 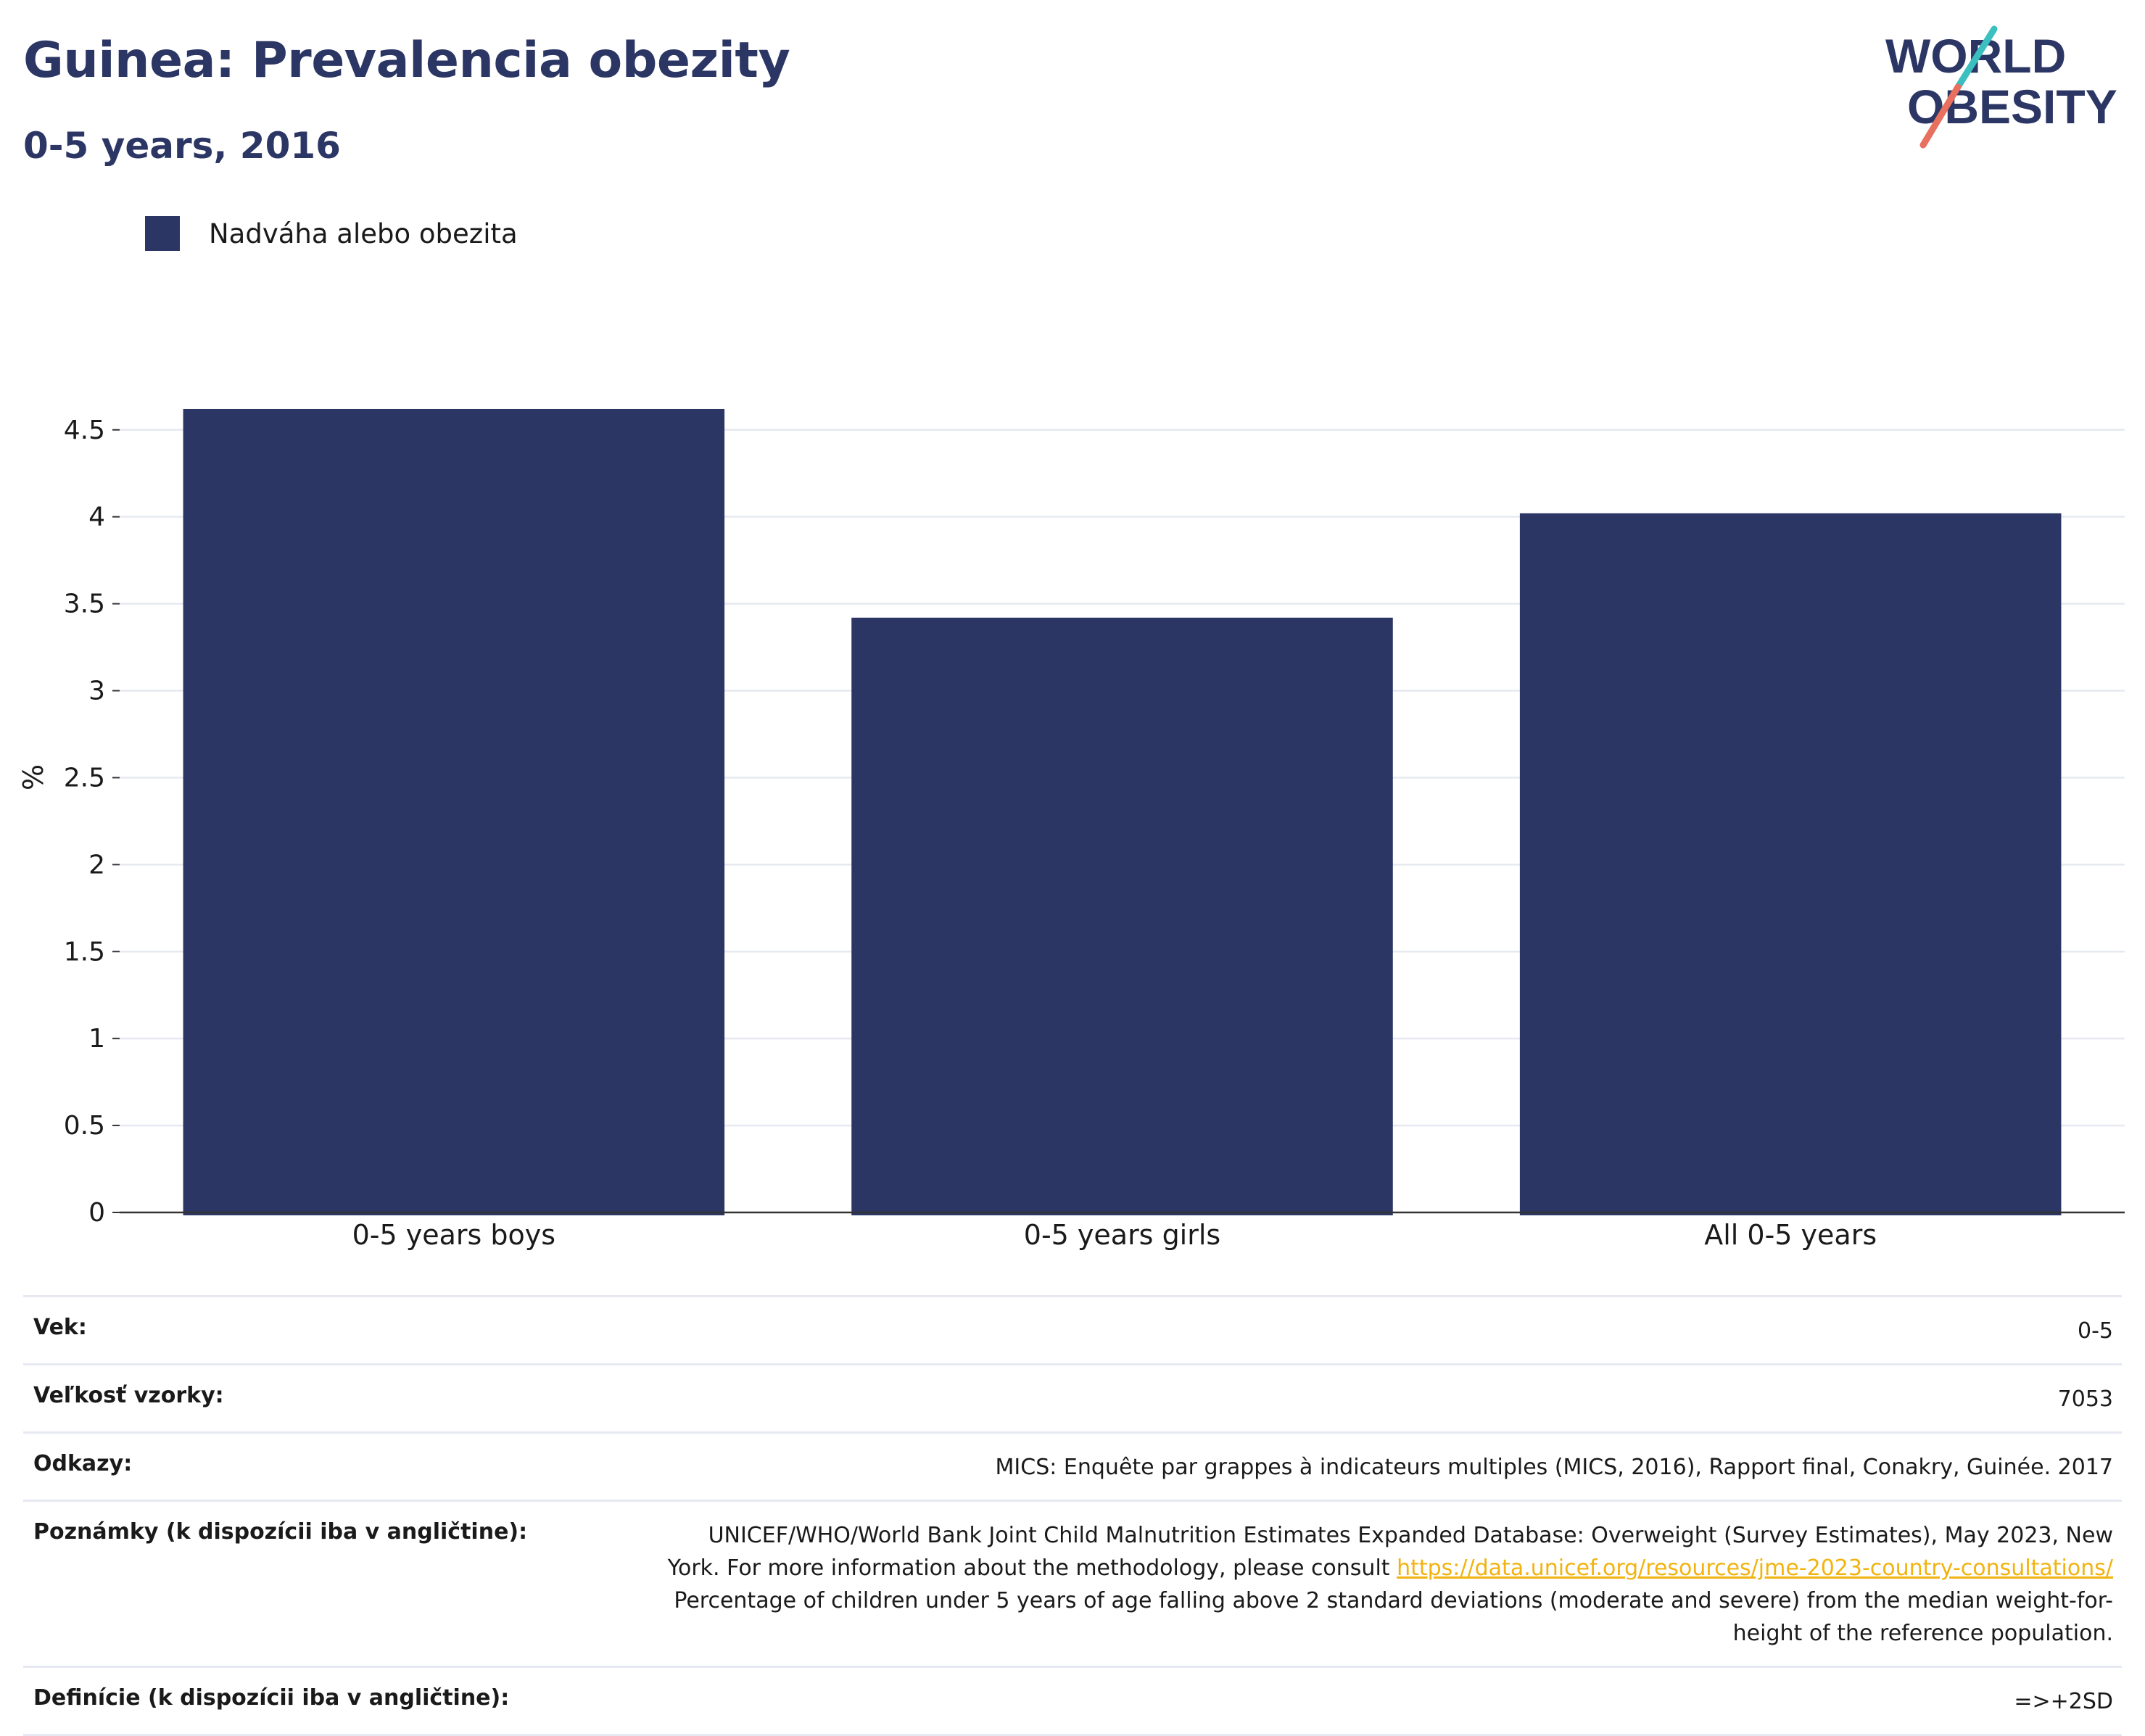 I want to click on y-tick-label: 0.5, so click(x=85, y=1126).